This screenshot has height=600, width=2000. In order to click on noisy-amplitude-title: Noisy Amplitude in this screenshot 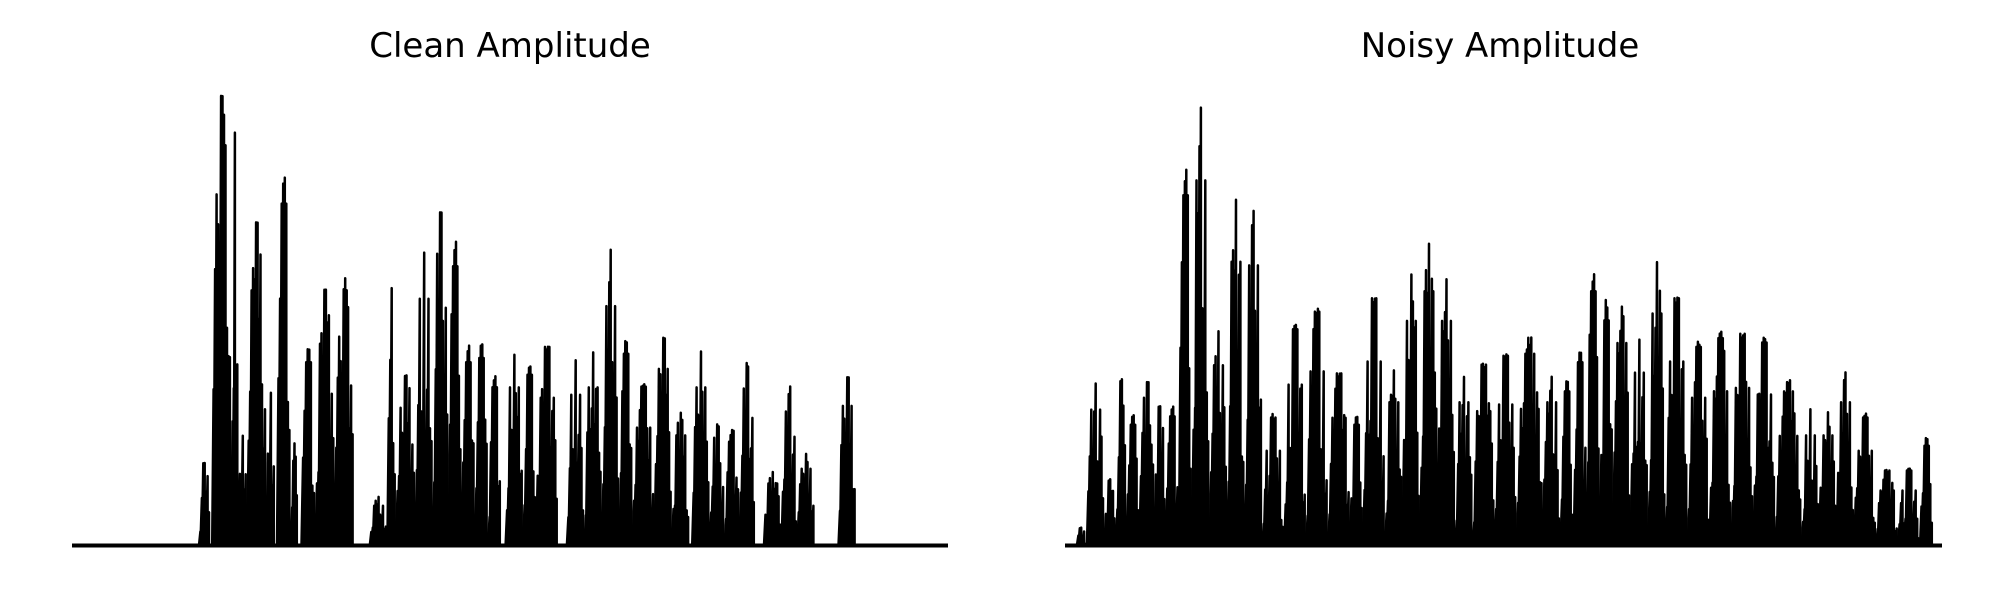, I will do `click(1500, 46)`.